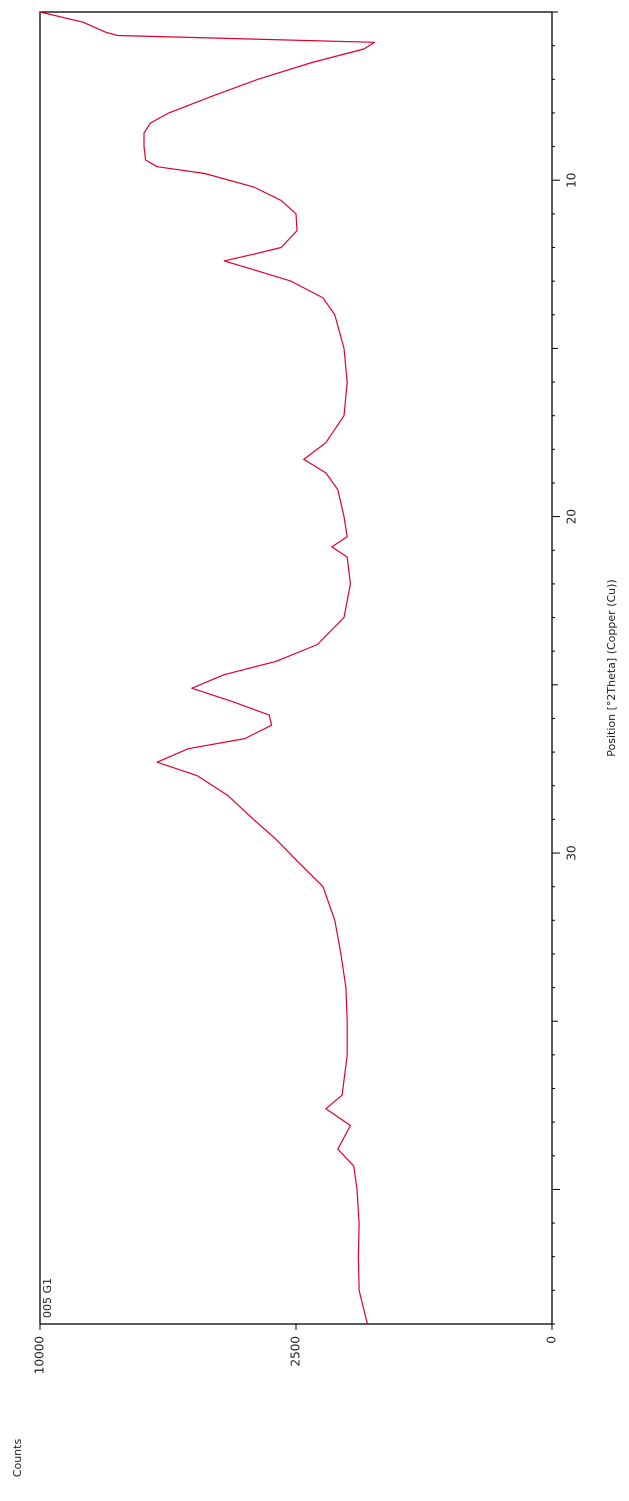  What do you see at coordinates (572, 516) in the screenshot?
I see `x-tick-label: 20` at bounding box center [572, 516].